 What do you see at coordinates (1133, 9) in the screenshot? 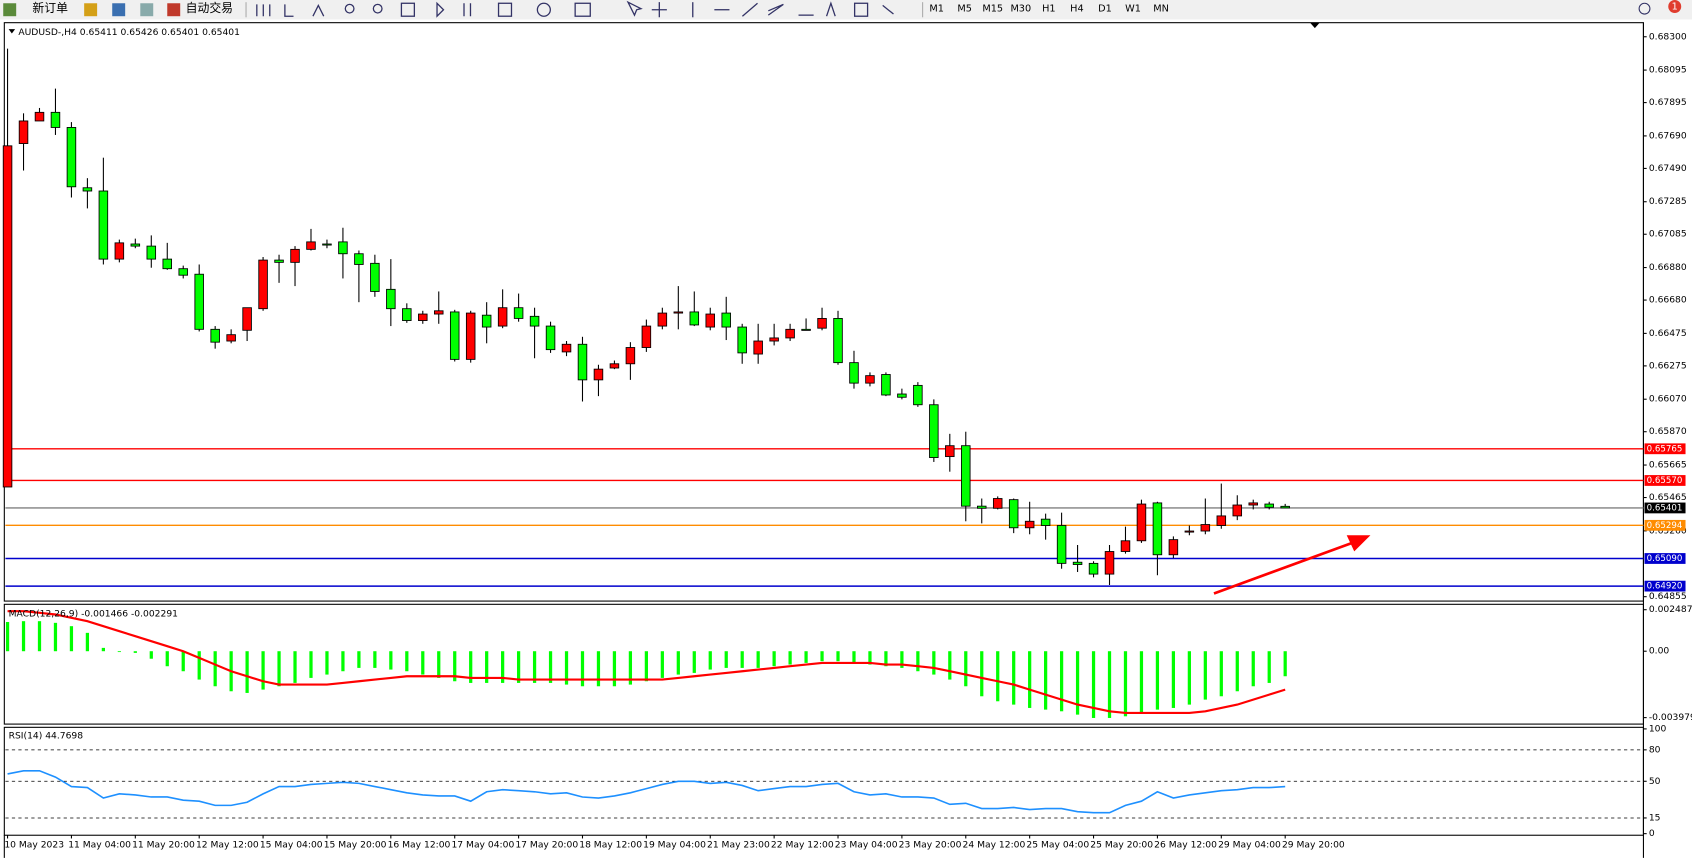
I see `timeframe-button: W1` at bounding box center [1133, 9].